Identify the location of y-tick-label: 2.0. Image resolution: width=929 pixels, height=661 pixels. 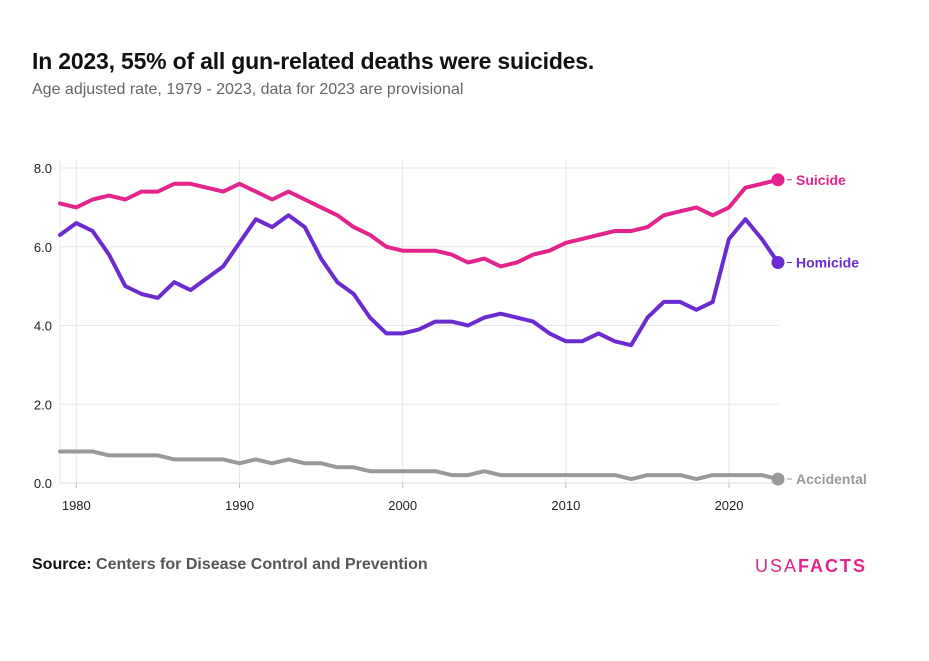
(43, 404).